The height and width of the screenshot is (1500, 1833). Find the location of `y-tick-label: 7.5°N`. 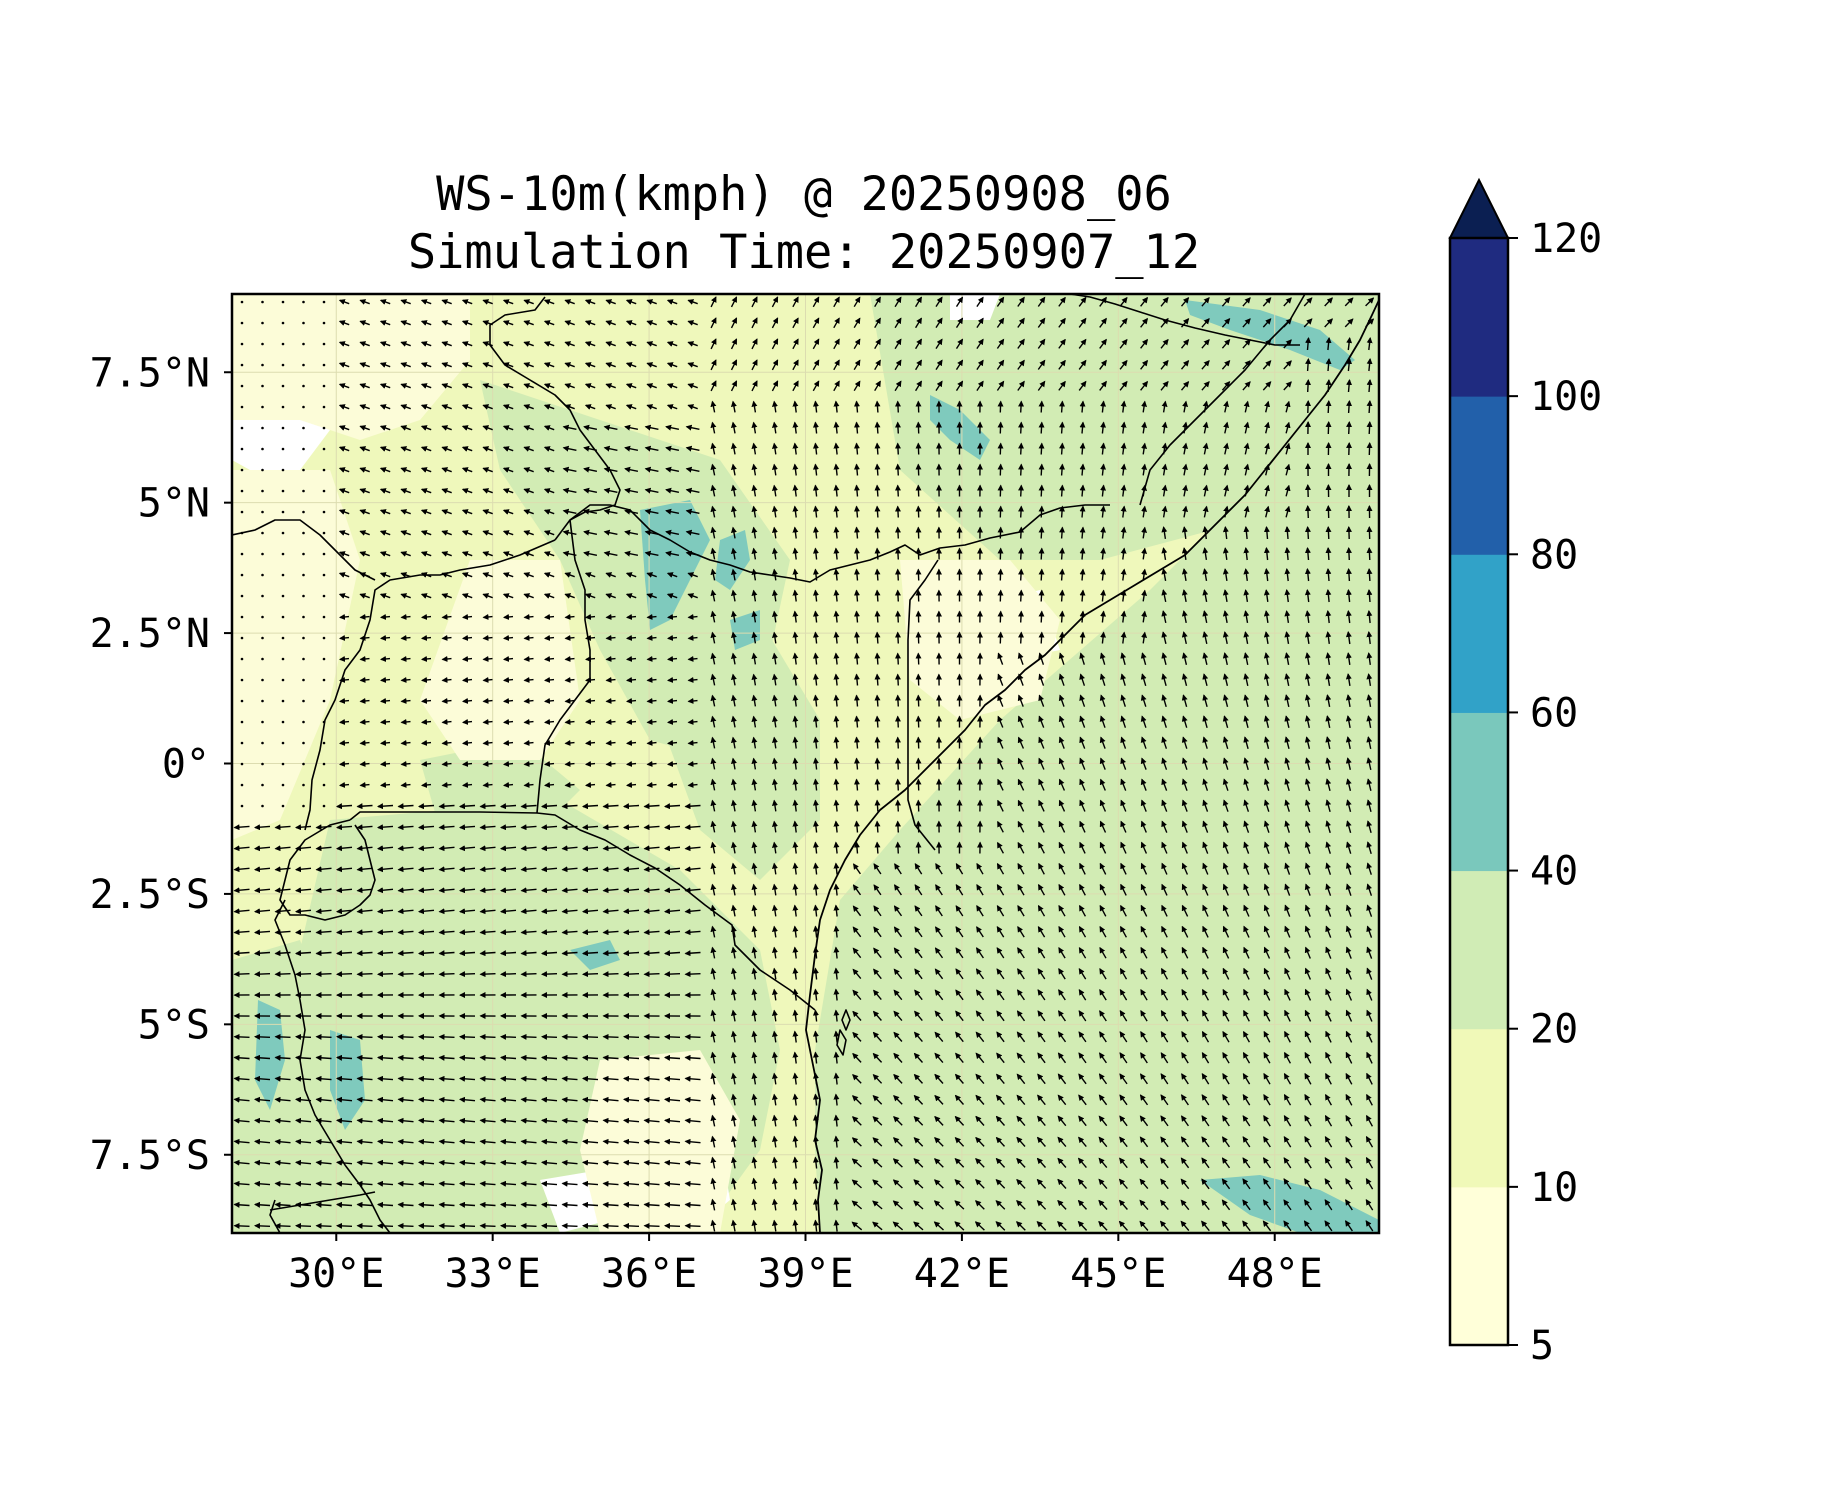

y-tick-label: 7.5°N is located at coordinates (150, 373).